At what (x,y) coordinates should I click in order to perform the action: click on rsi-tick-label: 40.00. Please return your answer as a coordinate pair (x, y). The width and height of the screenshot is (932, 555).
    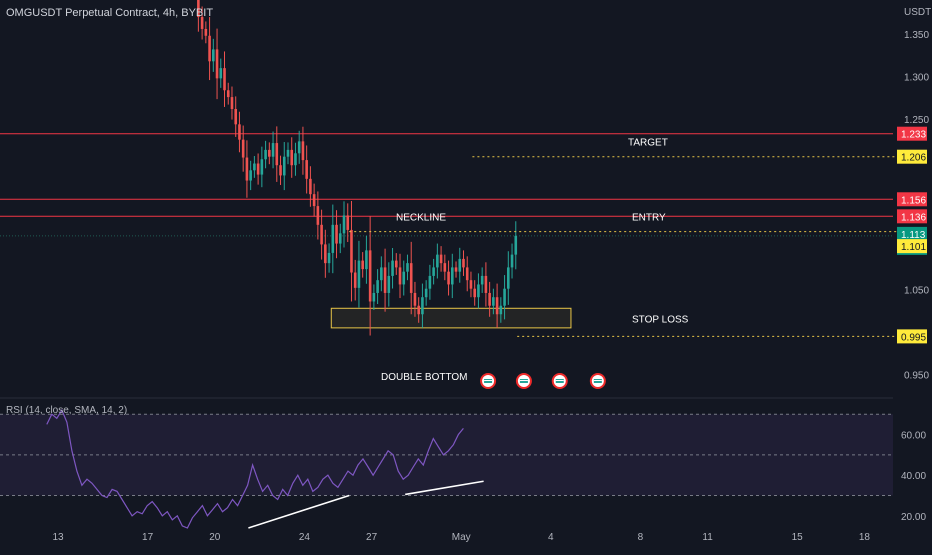
    Looking at the image, I should click on (913, 476).